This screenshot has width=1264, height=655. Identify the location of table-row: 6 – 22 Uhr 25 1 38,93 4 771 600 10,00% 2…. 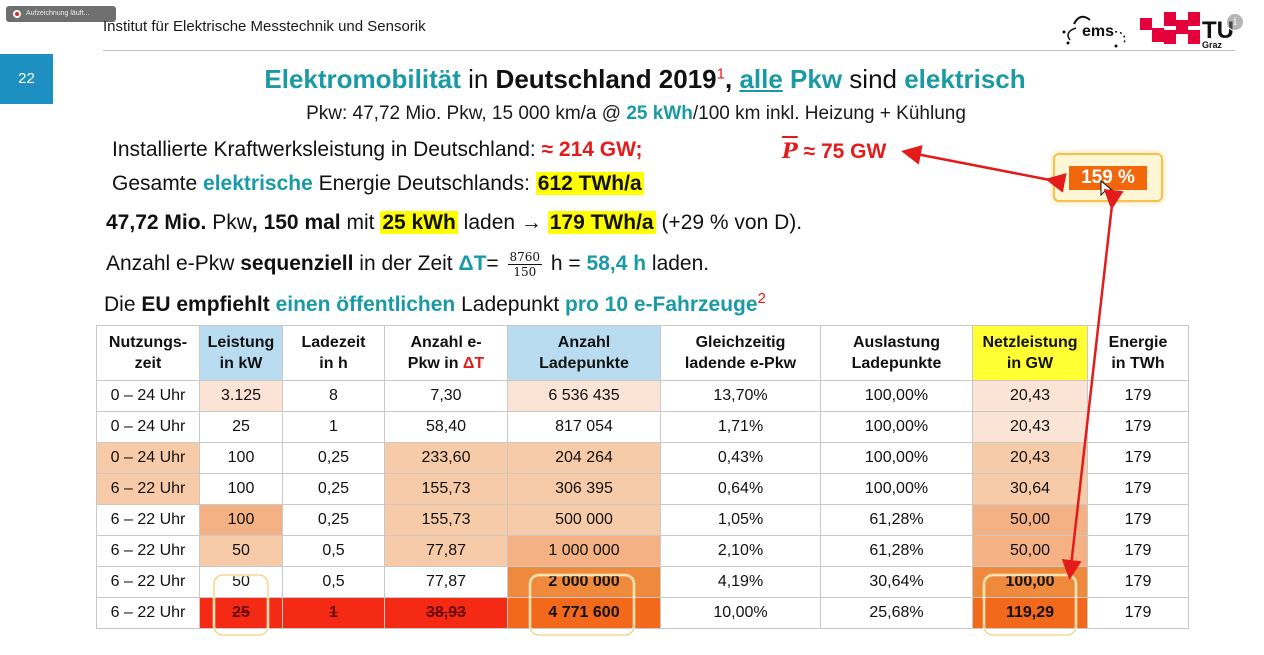
(642, 613).